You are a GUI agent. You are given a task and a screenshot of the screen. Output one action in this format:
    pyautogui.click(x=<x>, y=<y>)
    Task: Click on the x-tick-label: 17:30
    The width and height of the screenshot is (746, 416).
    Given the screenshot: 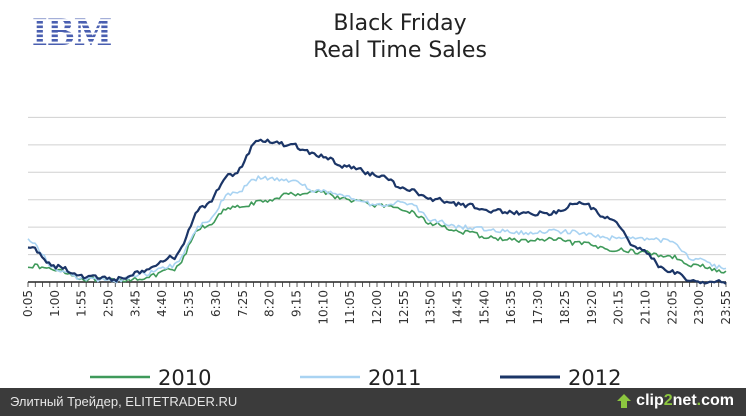 What is the action you would take?
    pyautogui.click(x=538, y=307)
    